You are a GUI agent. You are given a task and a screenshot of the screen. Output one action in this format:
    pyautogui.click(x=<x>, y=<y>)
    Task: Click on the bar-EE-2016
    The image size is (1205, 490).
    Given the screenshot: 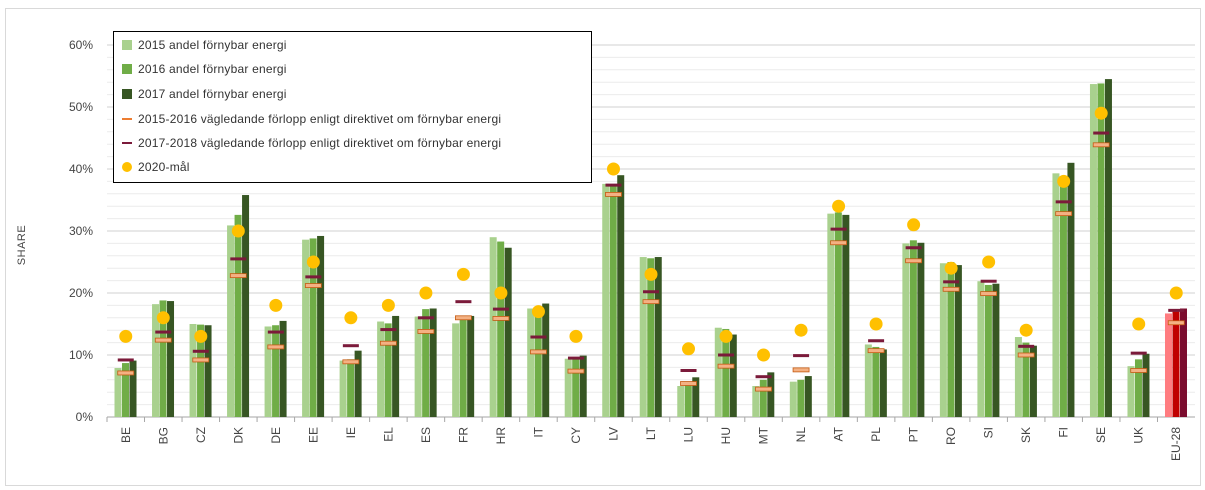 What is the action you would take?
    pyautogui.click(x=313, y=327)
    